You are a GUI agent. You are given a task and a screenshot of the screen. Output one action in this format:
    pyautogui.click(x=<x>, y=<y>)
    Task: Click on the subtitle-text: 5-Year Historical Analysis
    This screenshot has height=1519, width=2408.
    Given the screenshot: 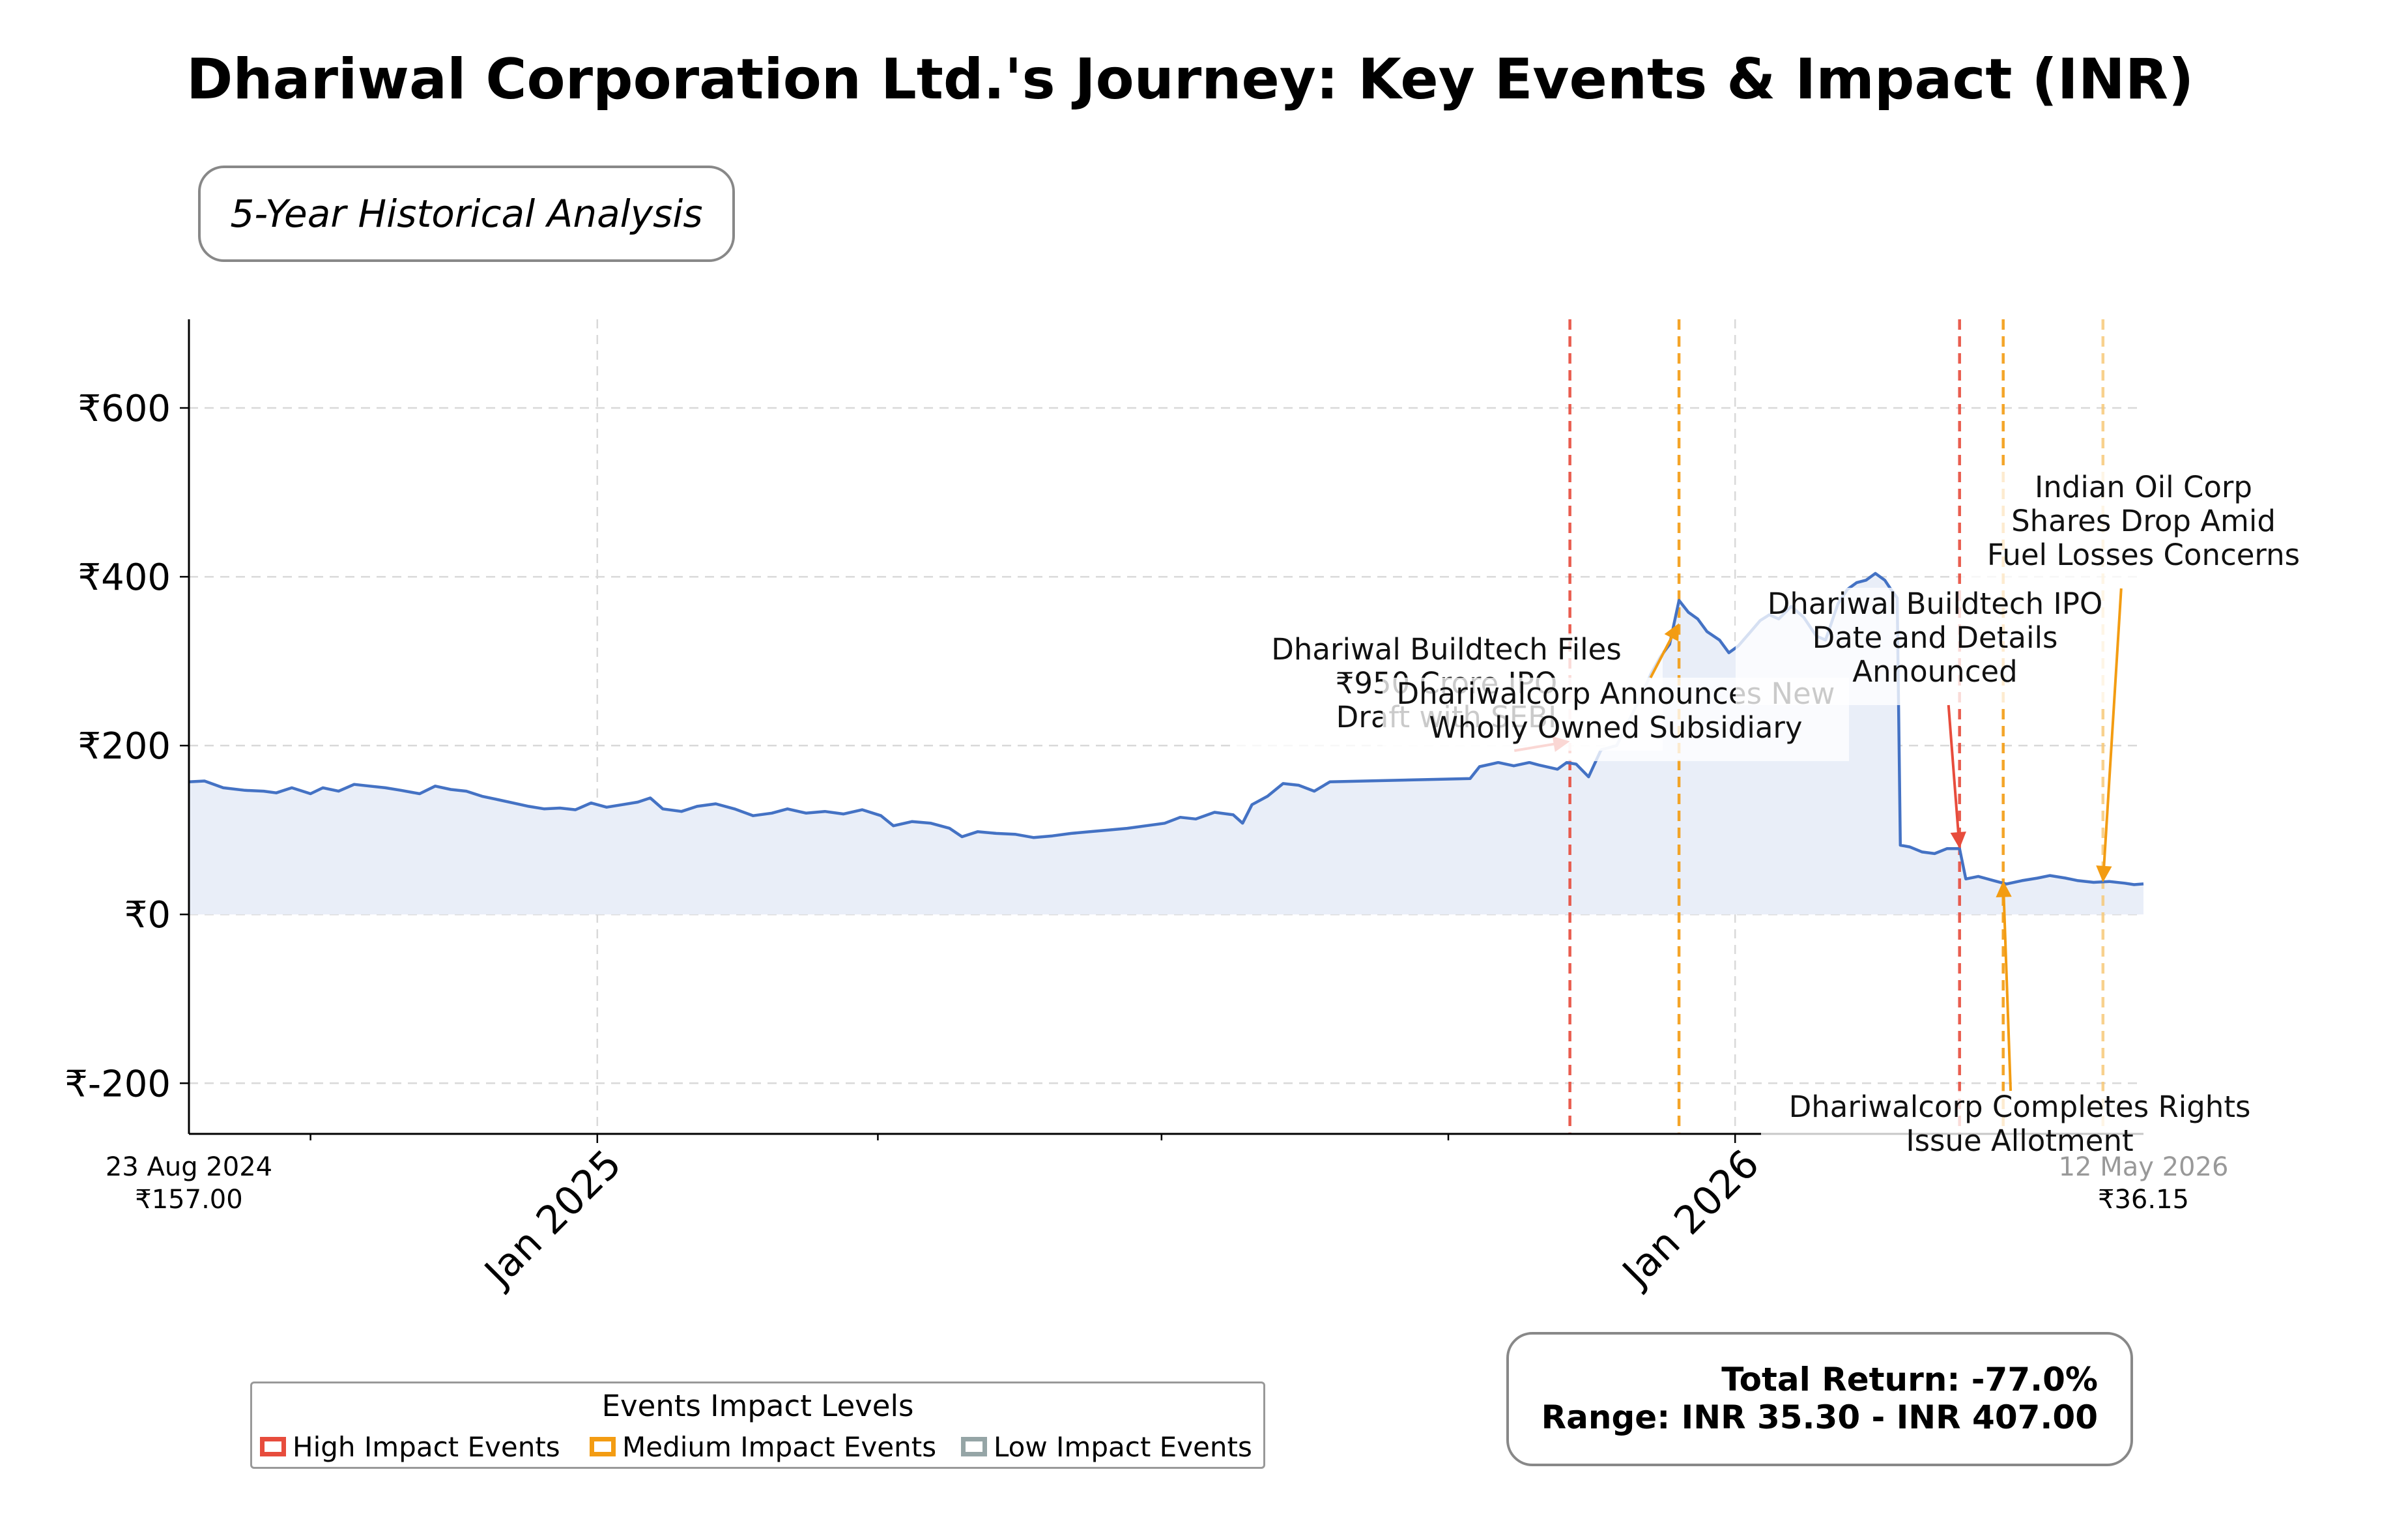 What is the action you would take?
    pyautogui.click(x=466, y=214)
    